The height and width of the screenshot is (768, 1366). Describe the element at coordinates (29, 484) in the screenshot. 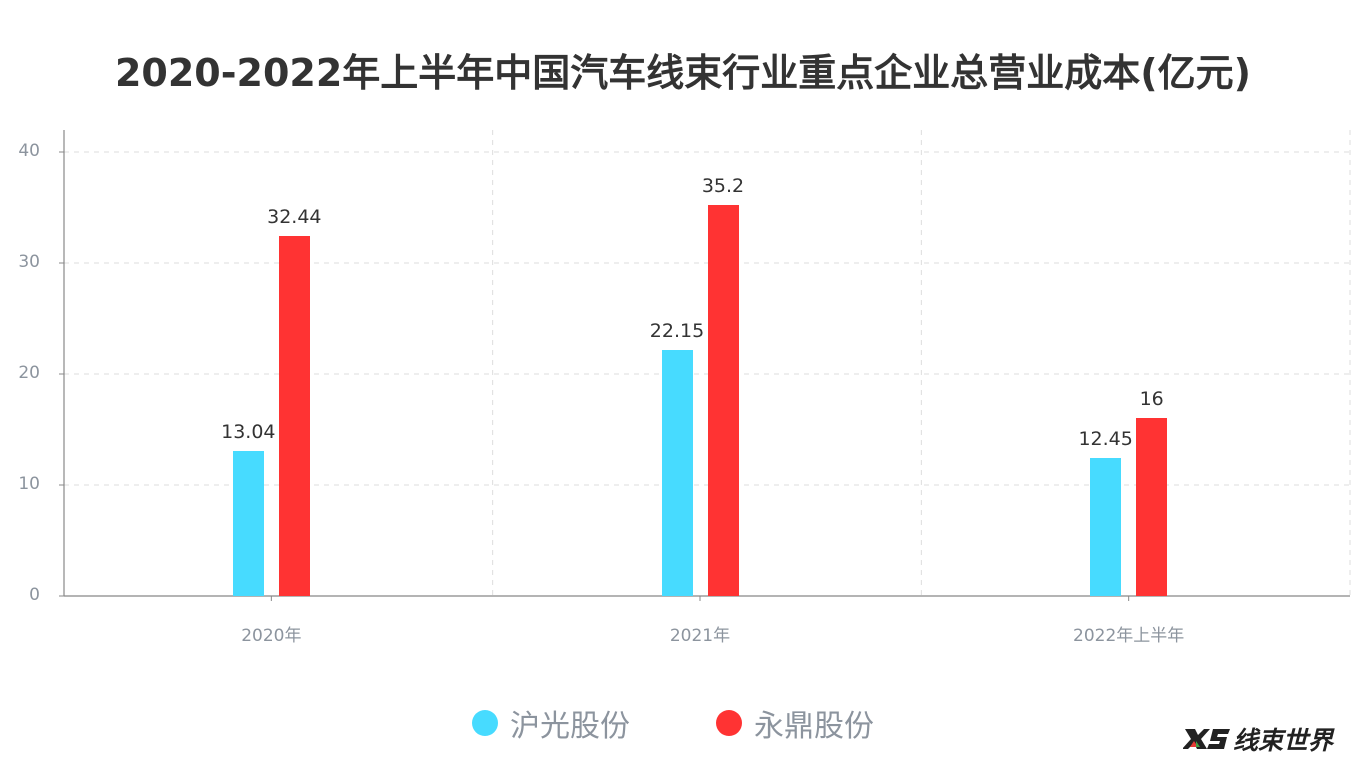

I see `y-tick-label: 10` at that location.